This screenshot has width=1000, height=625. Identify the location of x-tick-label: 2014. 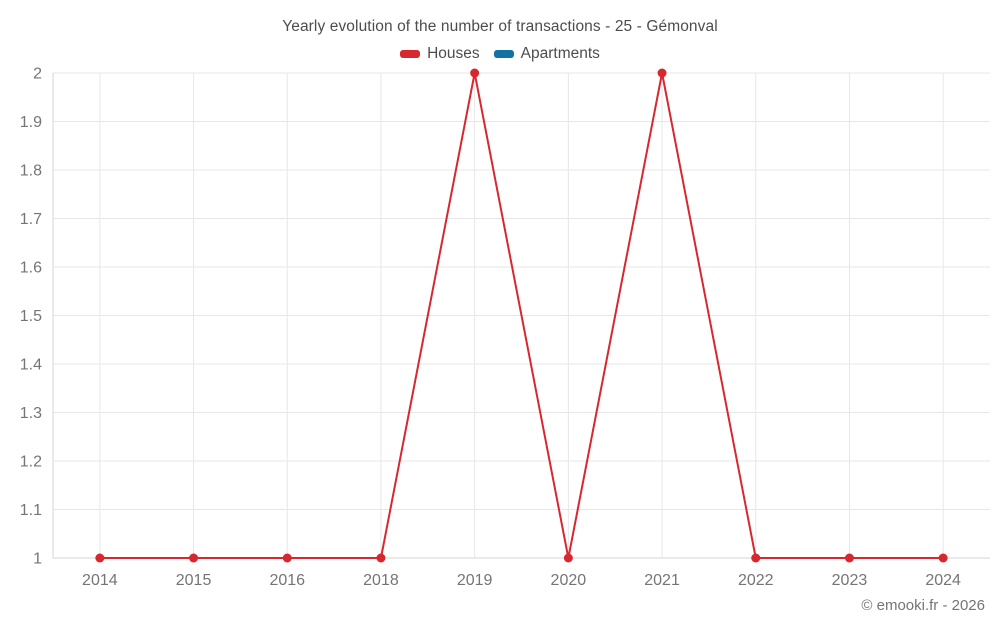
(100, 580).